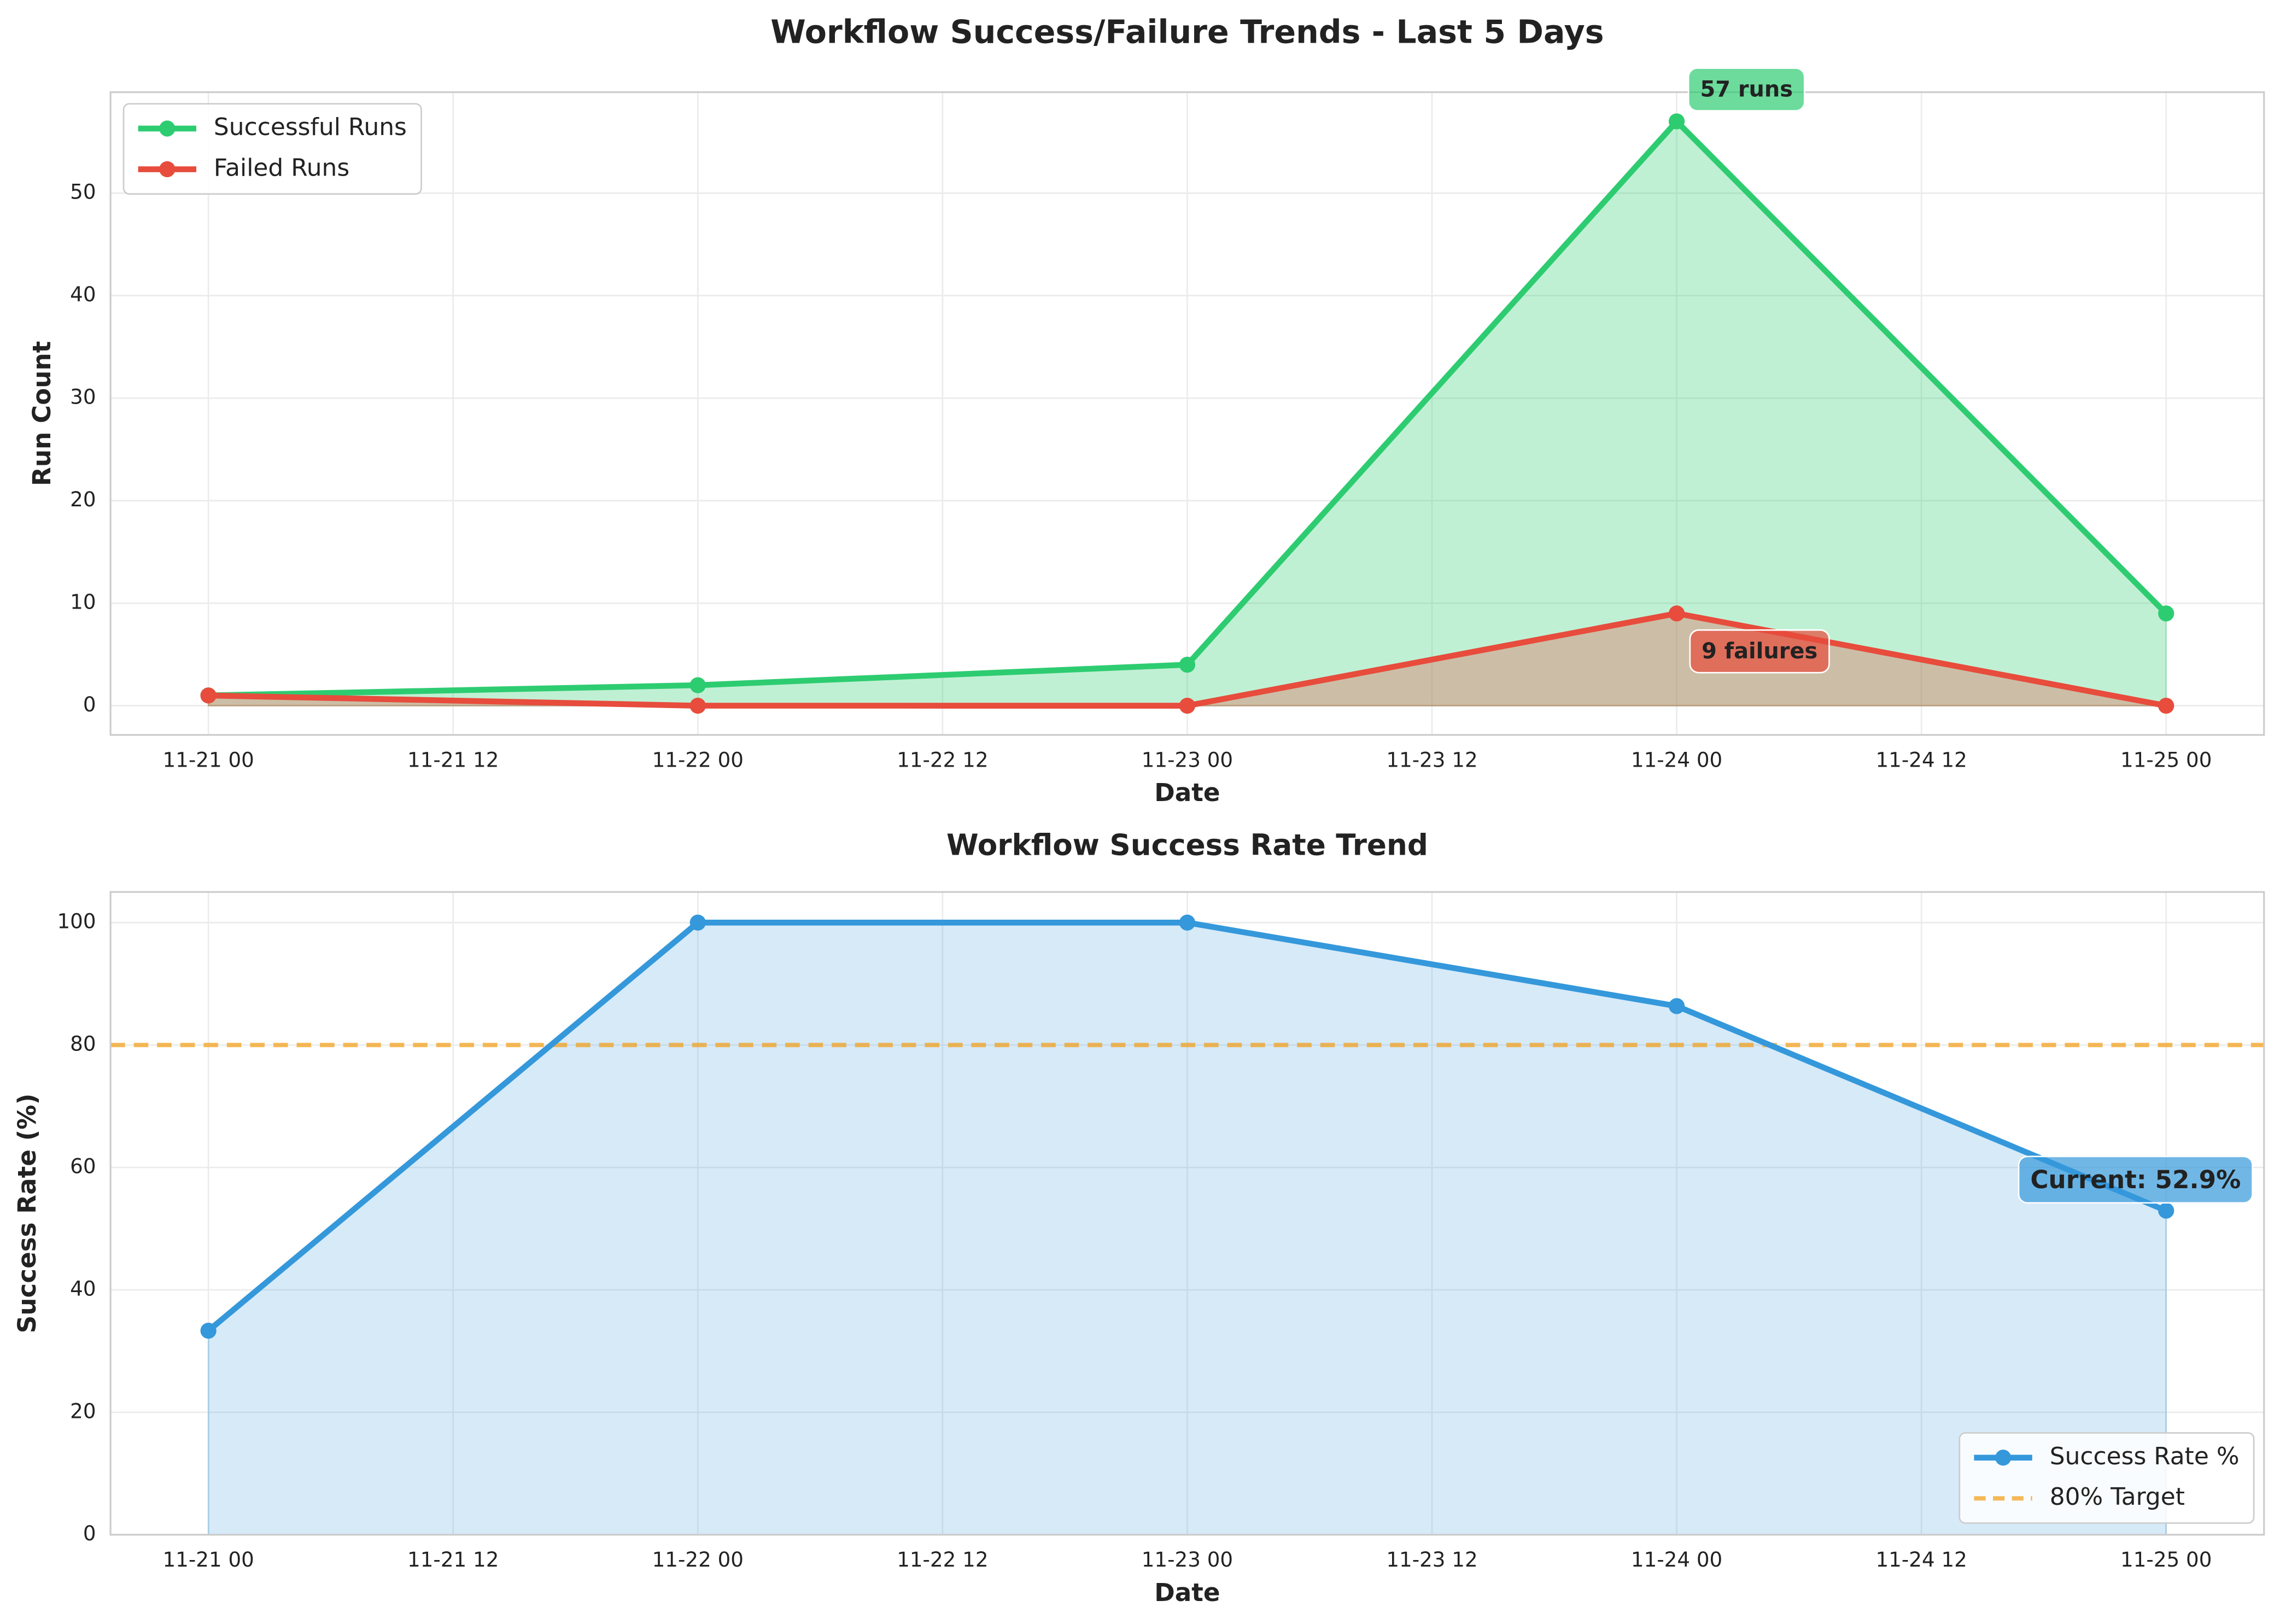 Image resolution: width=2280 pixels, height=1624 pixels. I want to click on legend-label: Success Rate %, so click(2145, 1456).